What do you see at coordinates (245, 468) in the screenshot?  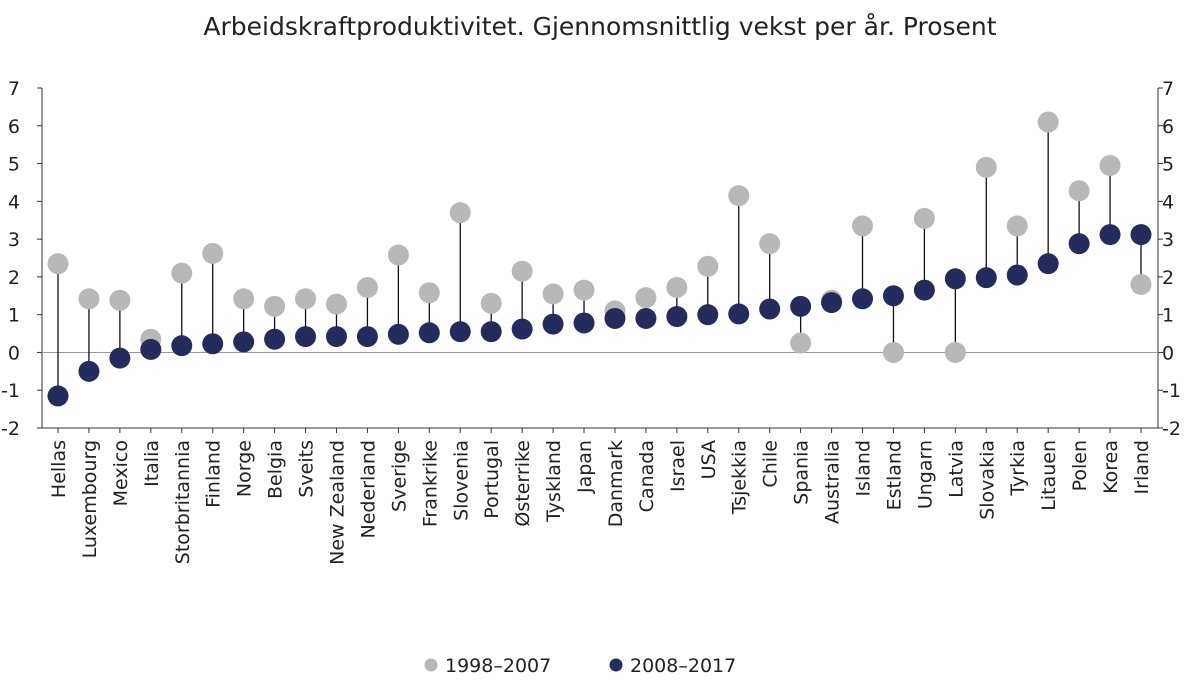 I see `category-label: Norge` at bounding box center [245, 468].